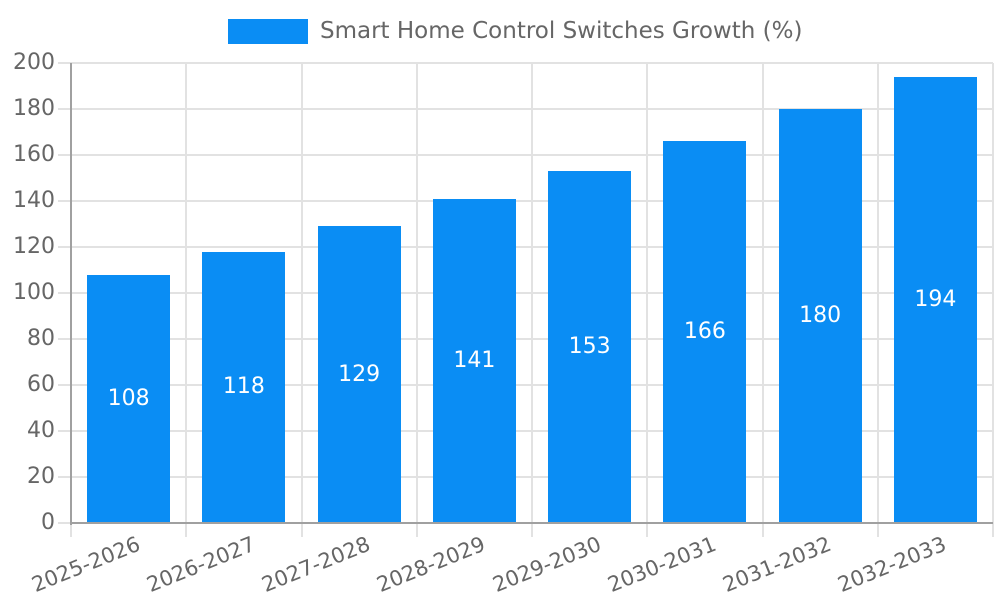 This screenshot has height=600, width=1000. I want to click on y-tick-label: 100, so click(34, 292).